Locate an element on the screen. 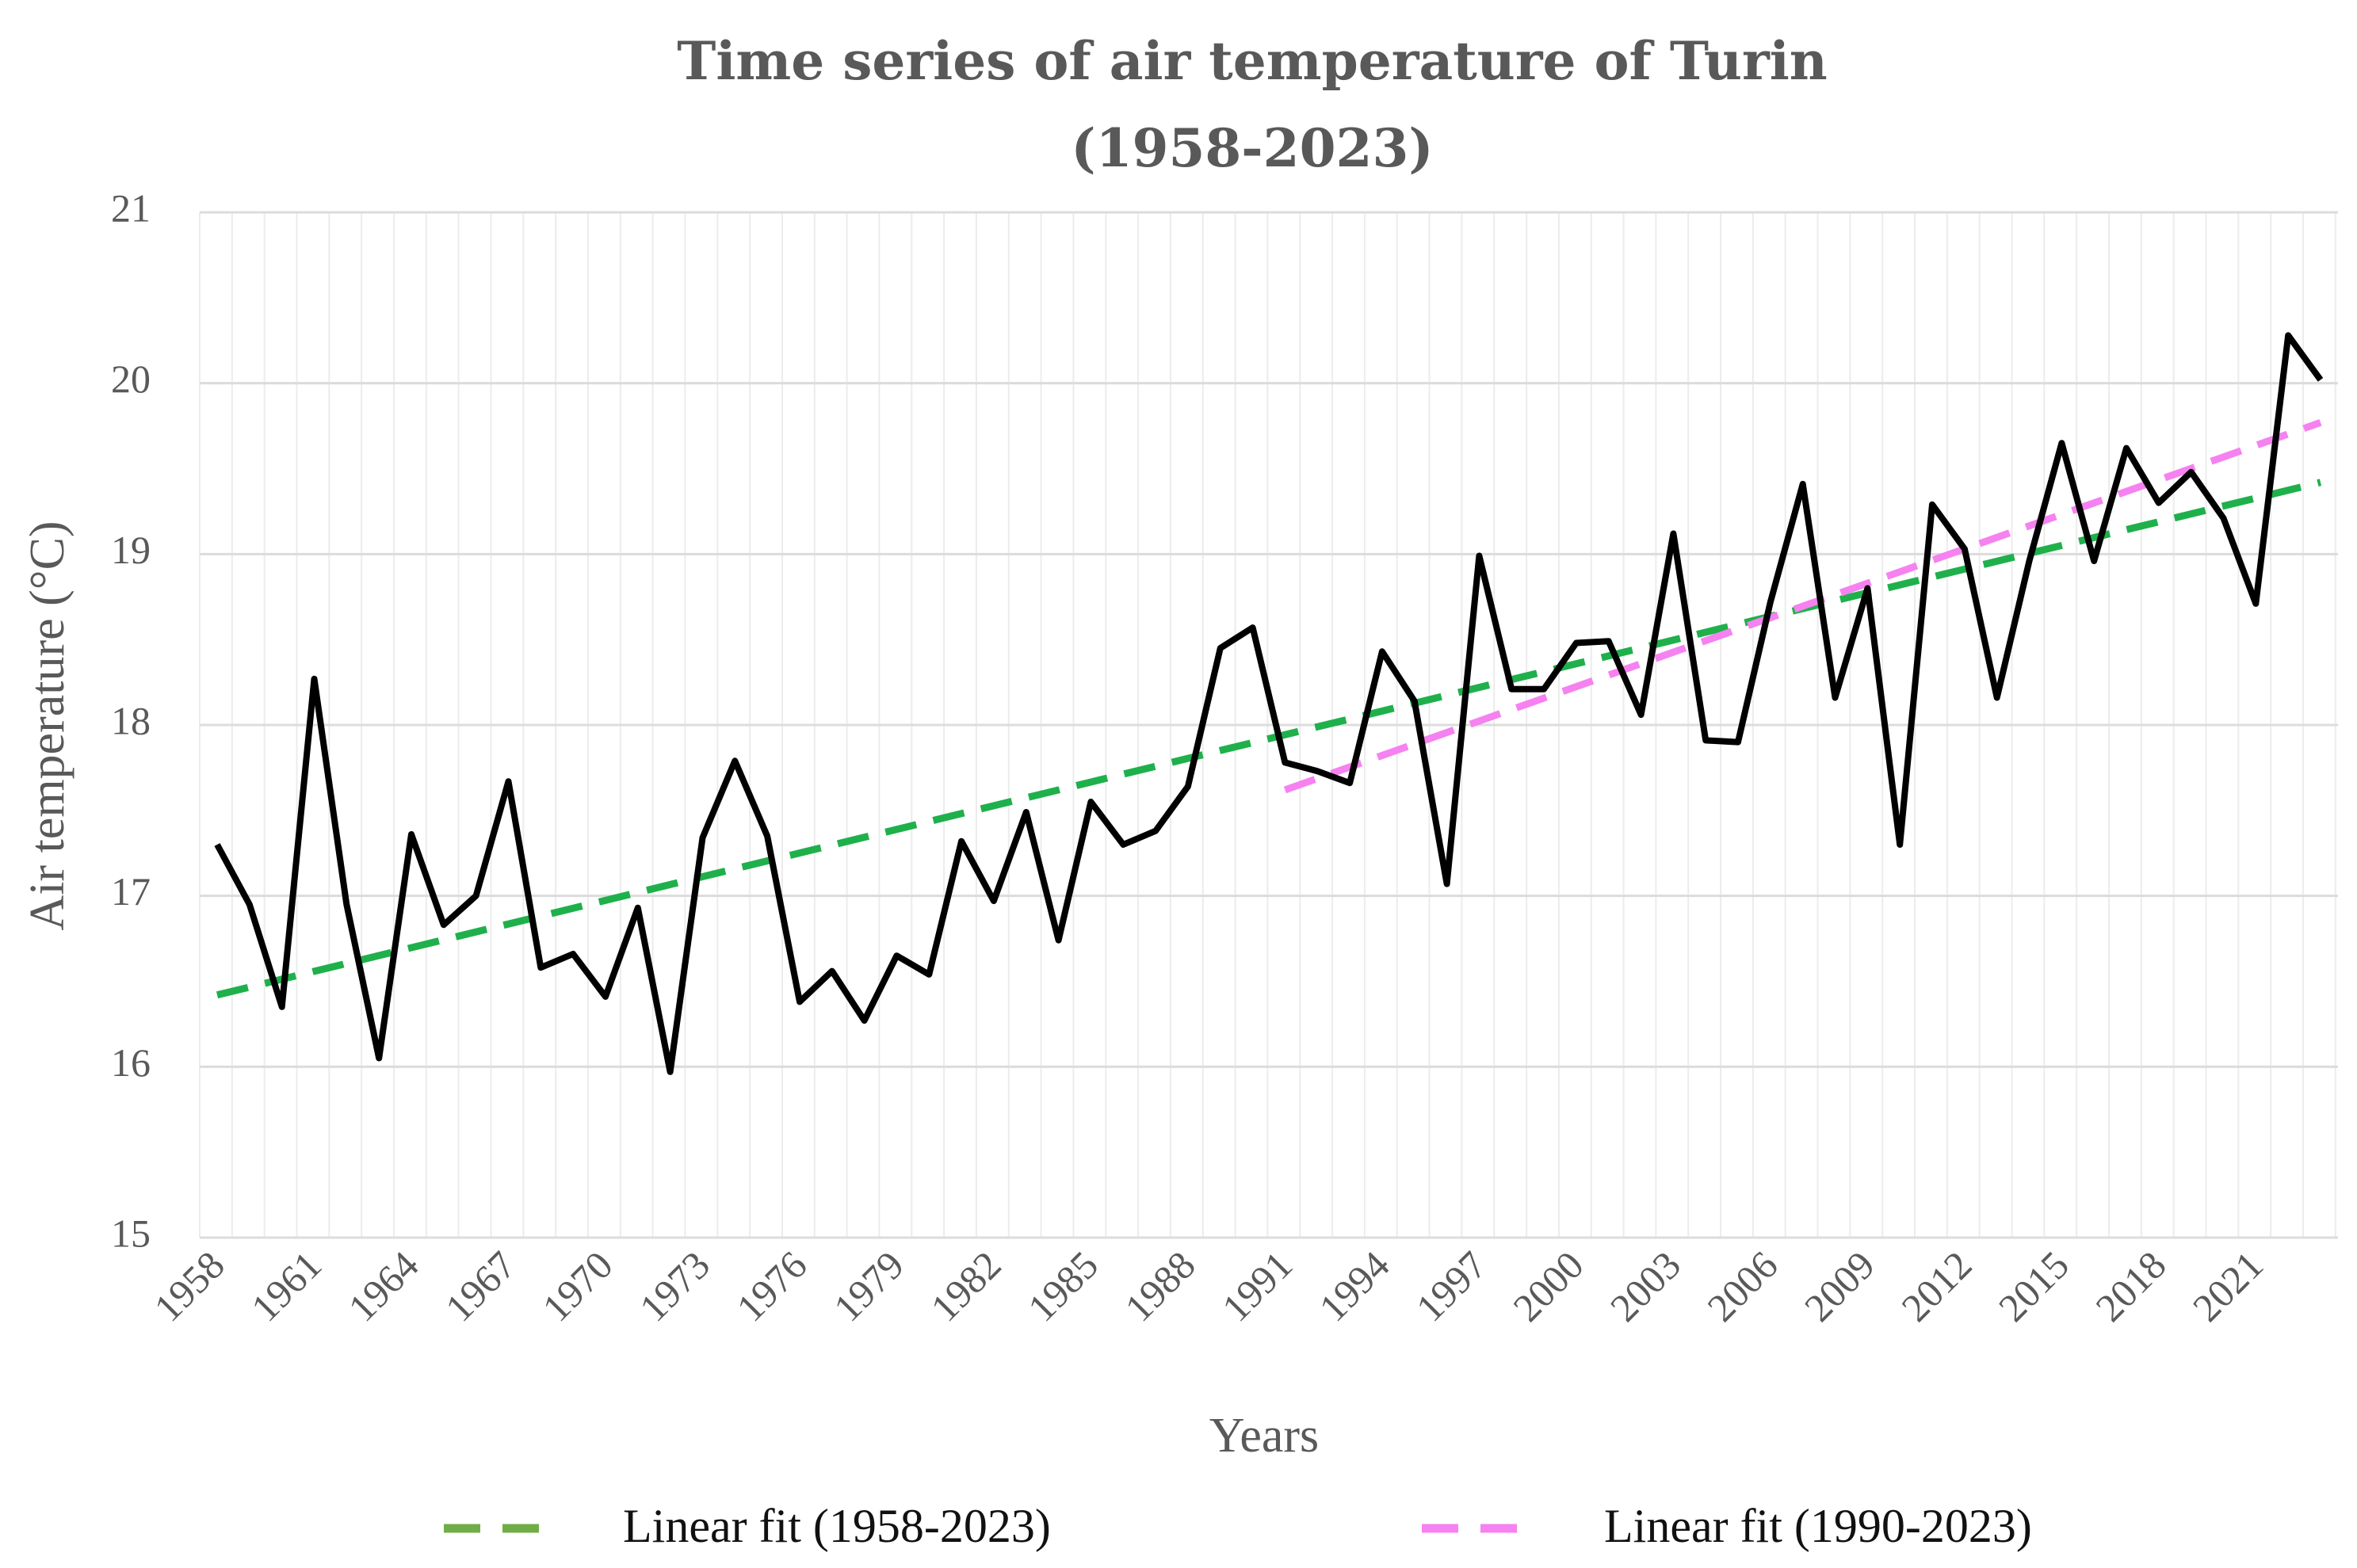 This screenshot has width=2357, height=1568. y-tick-label: 15 is located at coordinates (131, 1233).